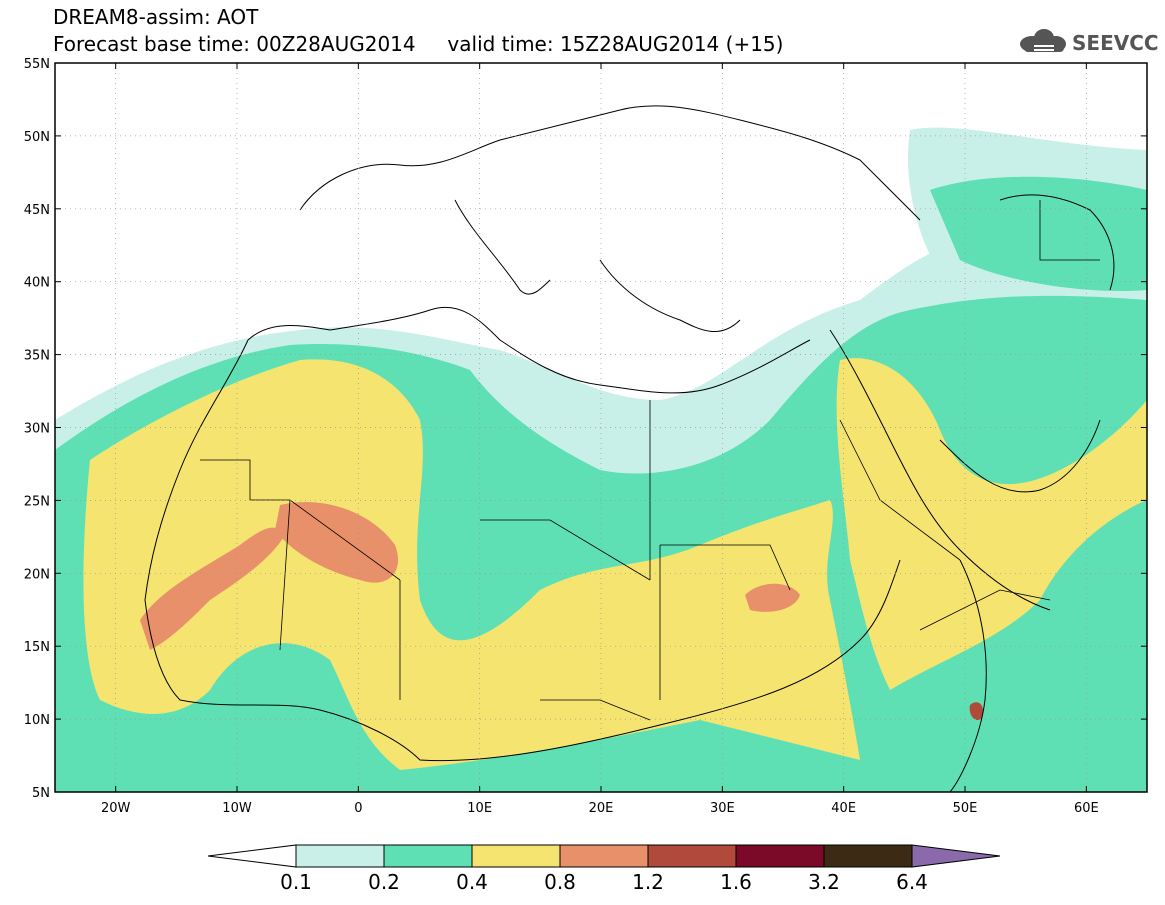 The height and width of the screenshot is (905, 1165). I want to click on lon-label: 10E, so click(479, 808).